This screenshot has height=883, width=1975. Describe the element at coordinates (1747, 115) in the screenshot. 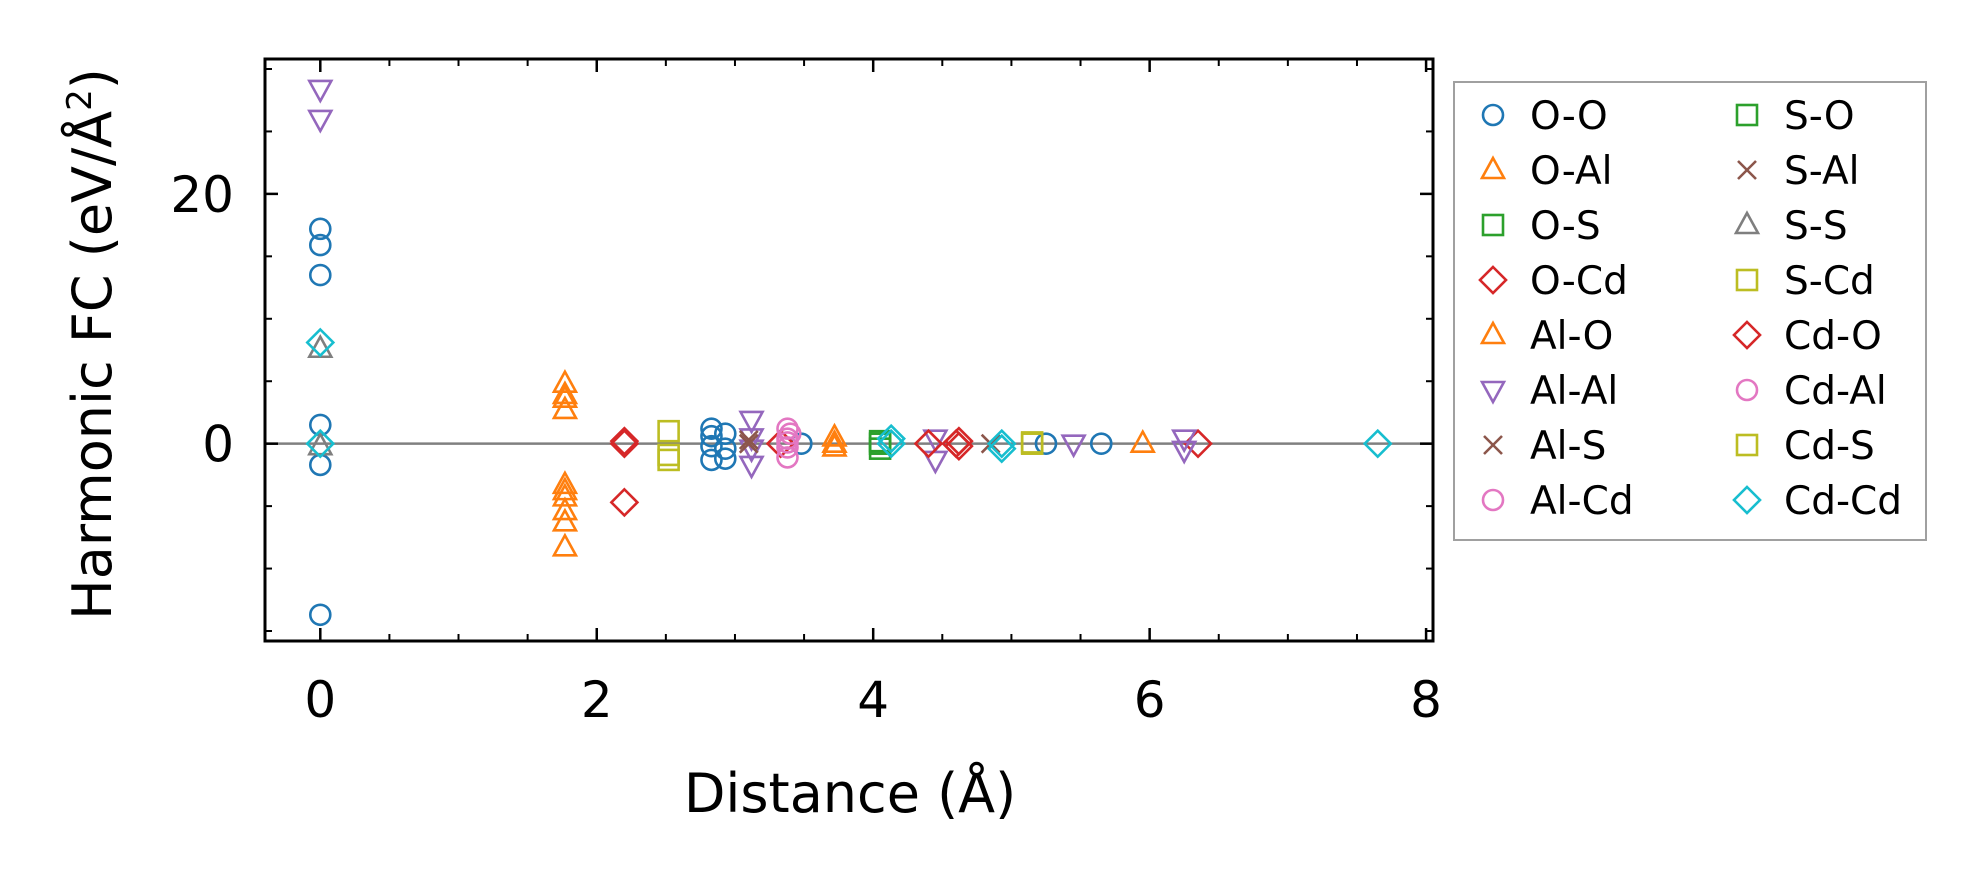

I see `legend-marker-s-o` at that location.